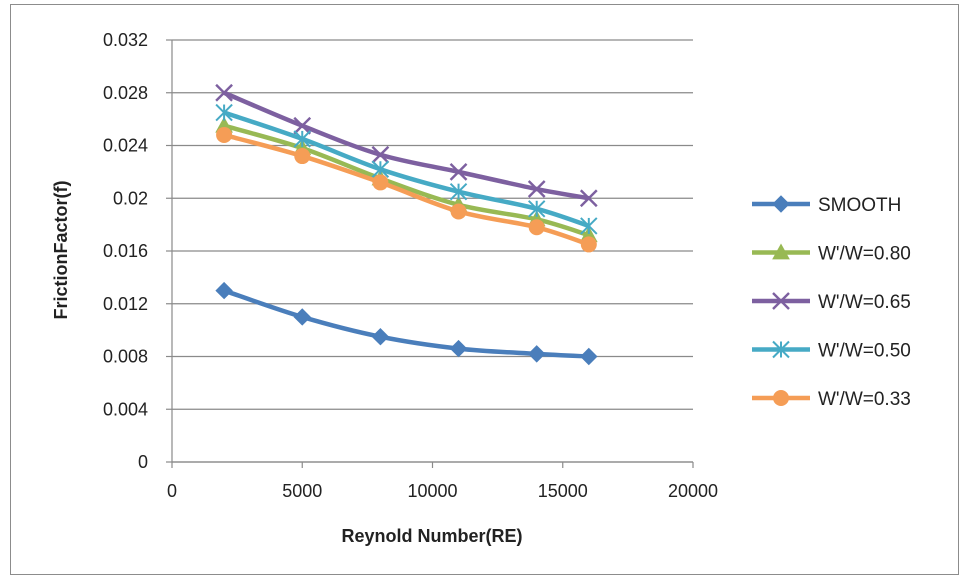  Describe the element at coordinates (125, 357) in the screenshot. I see `y-tick-label: 0.008` at that location.